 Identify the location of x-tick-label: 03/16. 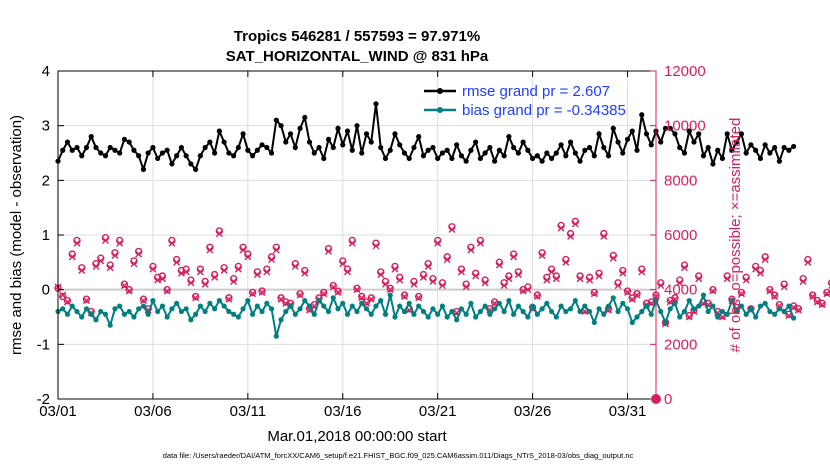
(343, 411).